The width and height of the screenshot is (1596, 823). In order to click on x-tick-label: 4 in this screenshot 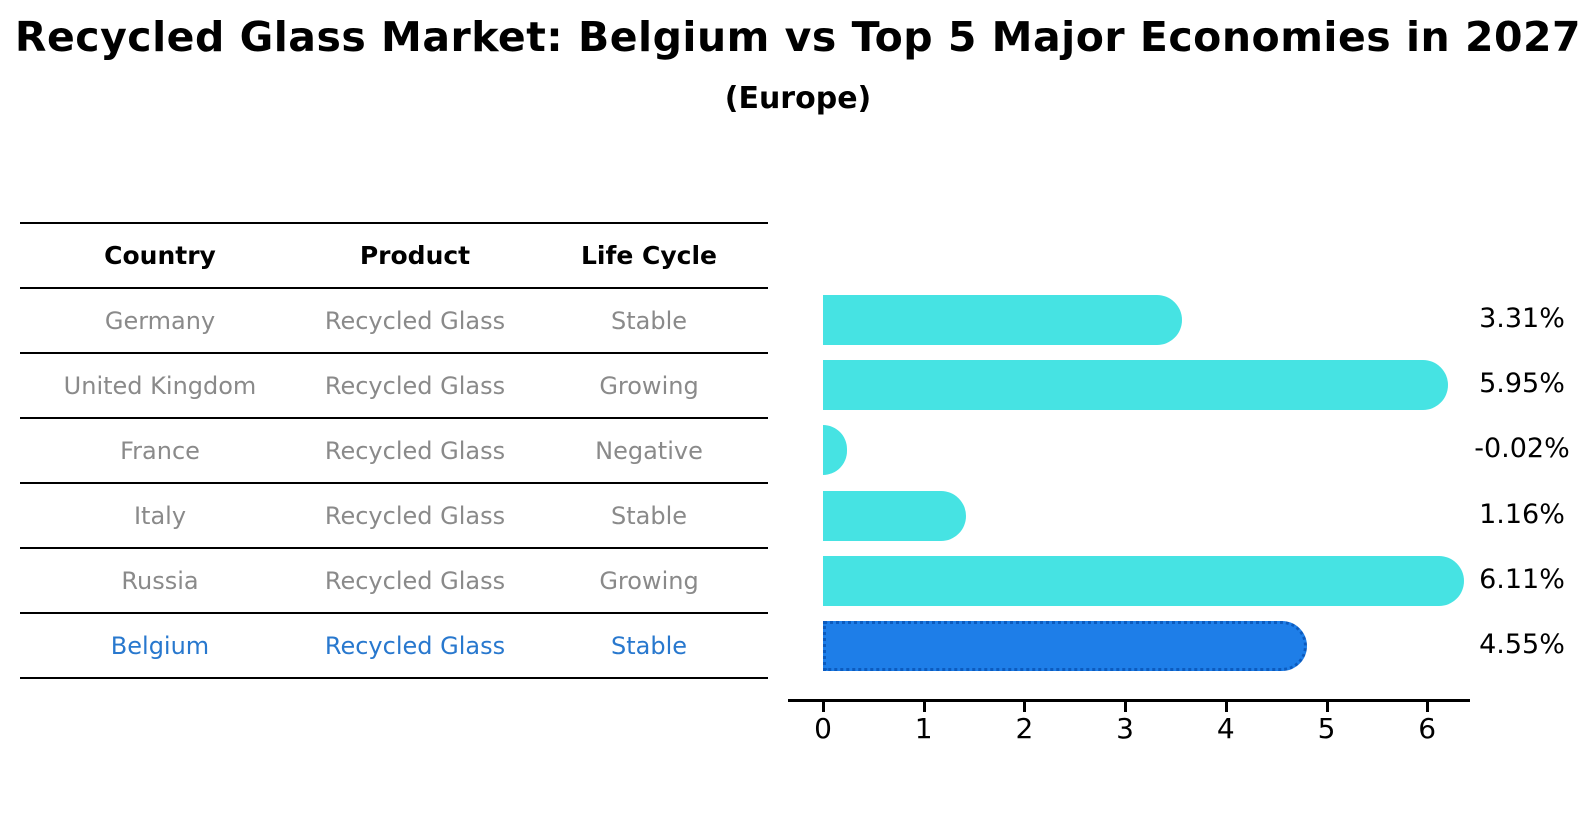, I will do `click(1225, 728)`.